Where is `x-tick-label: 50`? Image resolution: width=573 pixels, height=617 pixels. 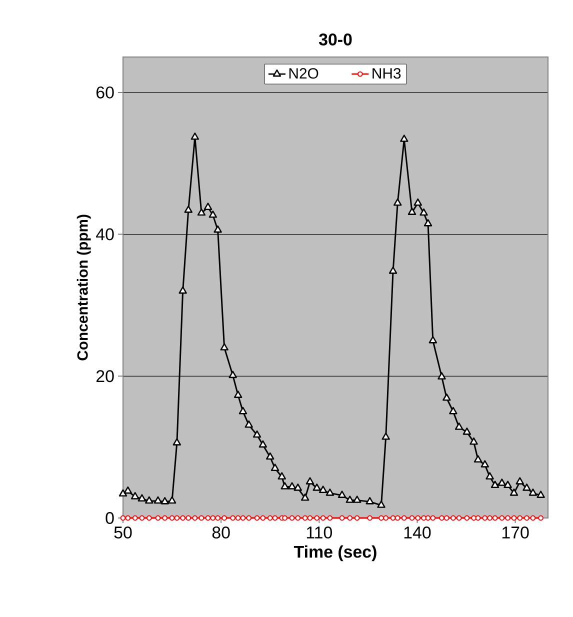 x-tick-label: 50 is located at coordinates (123, 532).